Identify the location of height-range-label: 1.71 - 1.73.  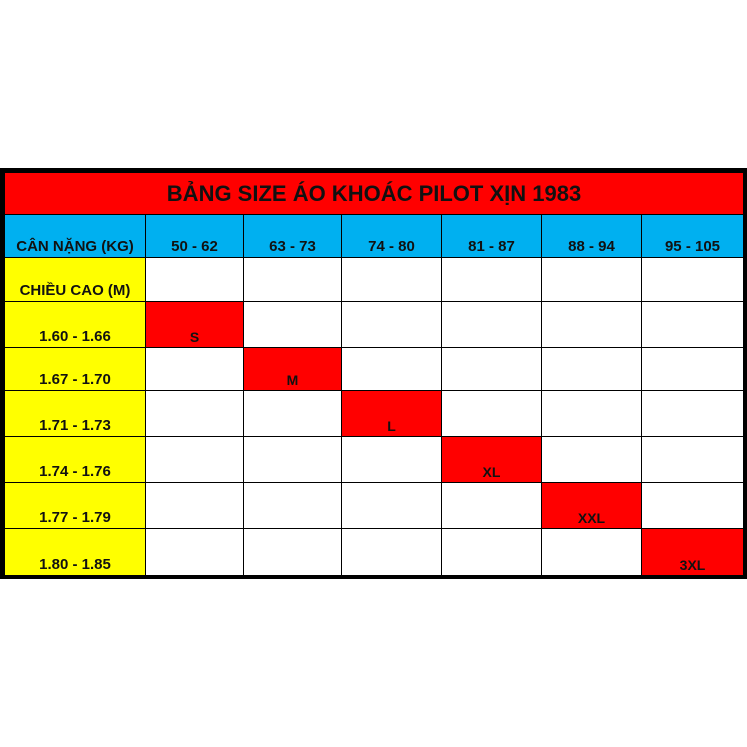
(75, 413).